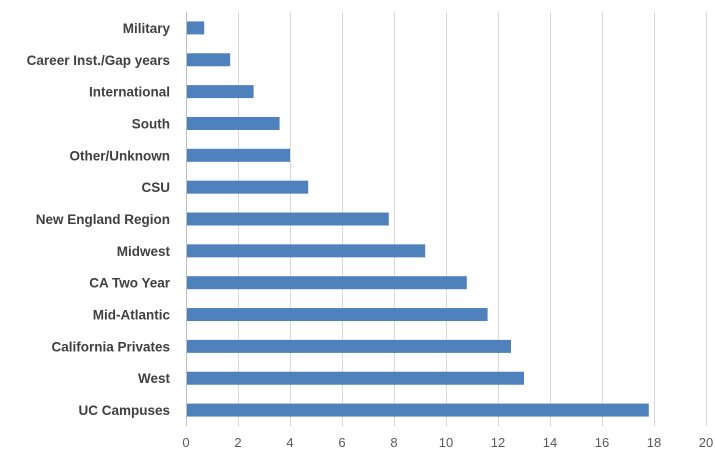 This screenshot has height=453, width=715. I want to click on bar-new-england-region, so click(288, 219).